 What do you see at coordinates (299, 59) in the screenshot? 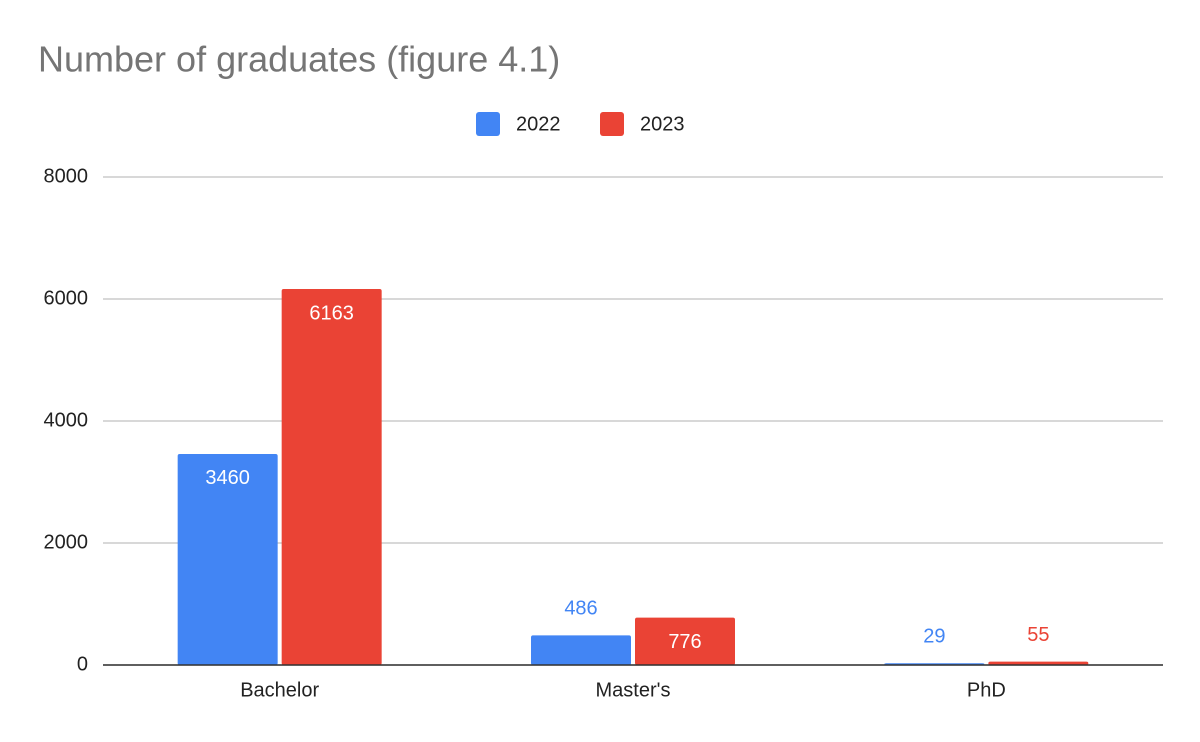
I see `chart-title: Number of graduates (figure 4.1)` at bounding box center [299, 59].